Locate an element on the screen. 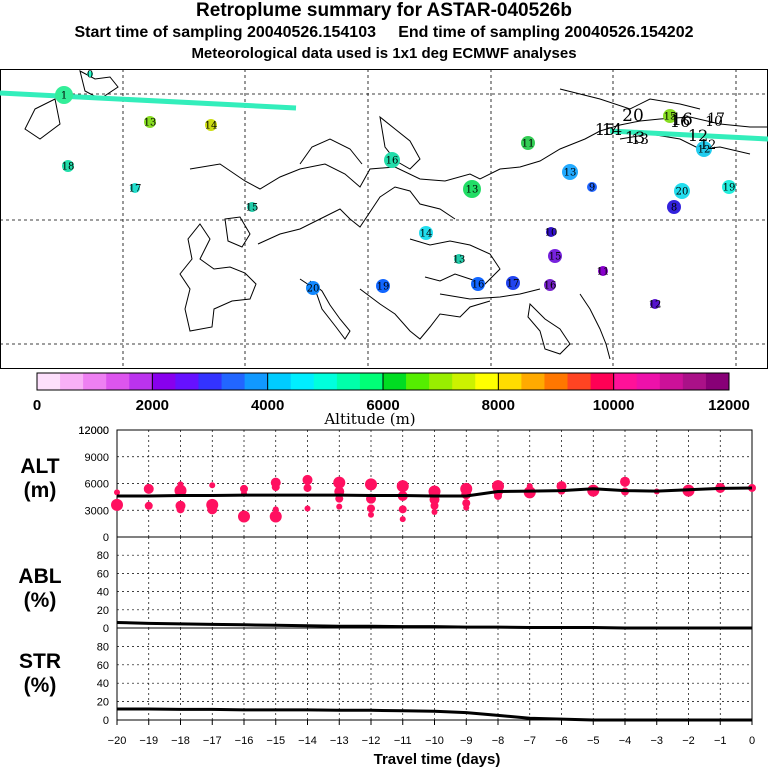 The image size is (768, 768). abl-label-unit: (%) is located at coordinates (40, 600).